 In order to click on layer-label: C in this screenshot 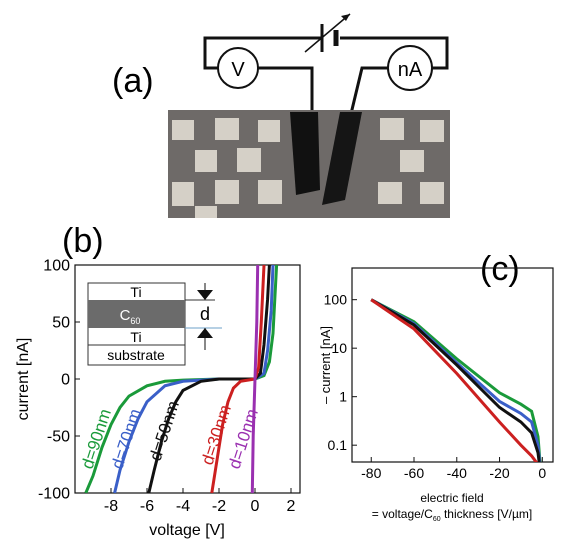, I will do `click(125, 315)`.